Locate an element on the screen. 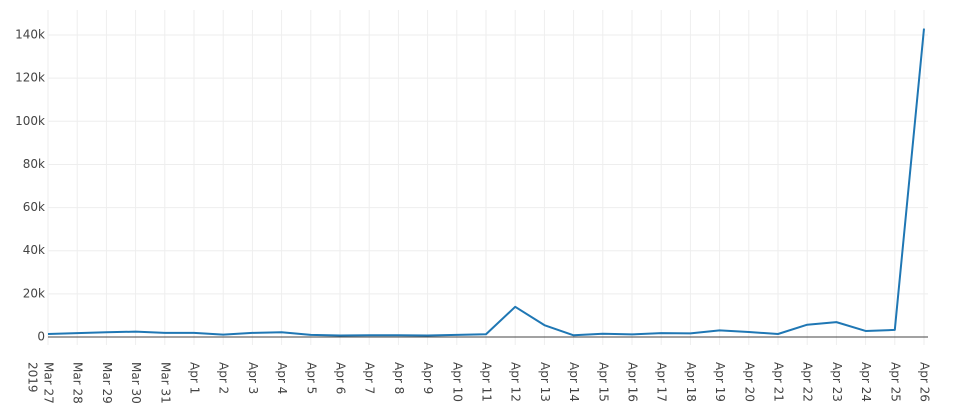 The width and height of the screenshot is (967, 411). y-tick-label: 120k is located at coordinates (30, 78).